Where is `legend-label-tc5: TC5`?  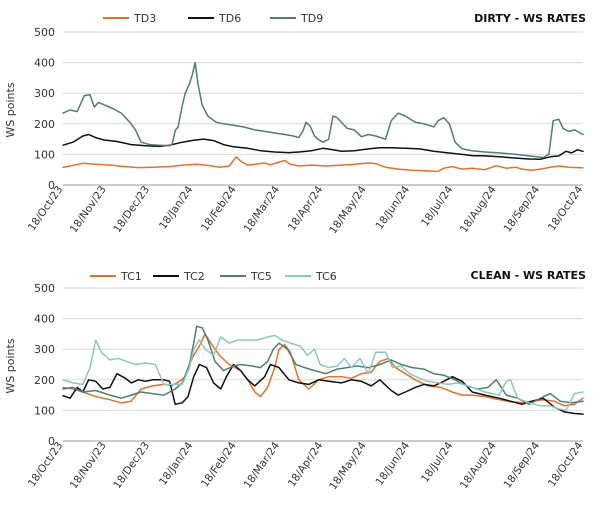
legend-label-tc5: TC5 is located at coordinates (261, 276).